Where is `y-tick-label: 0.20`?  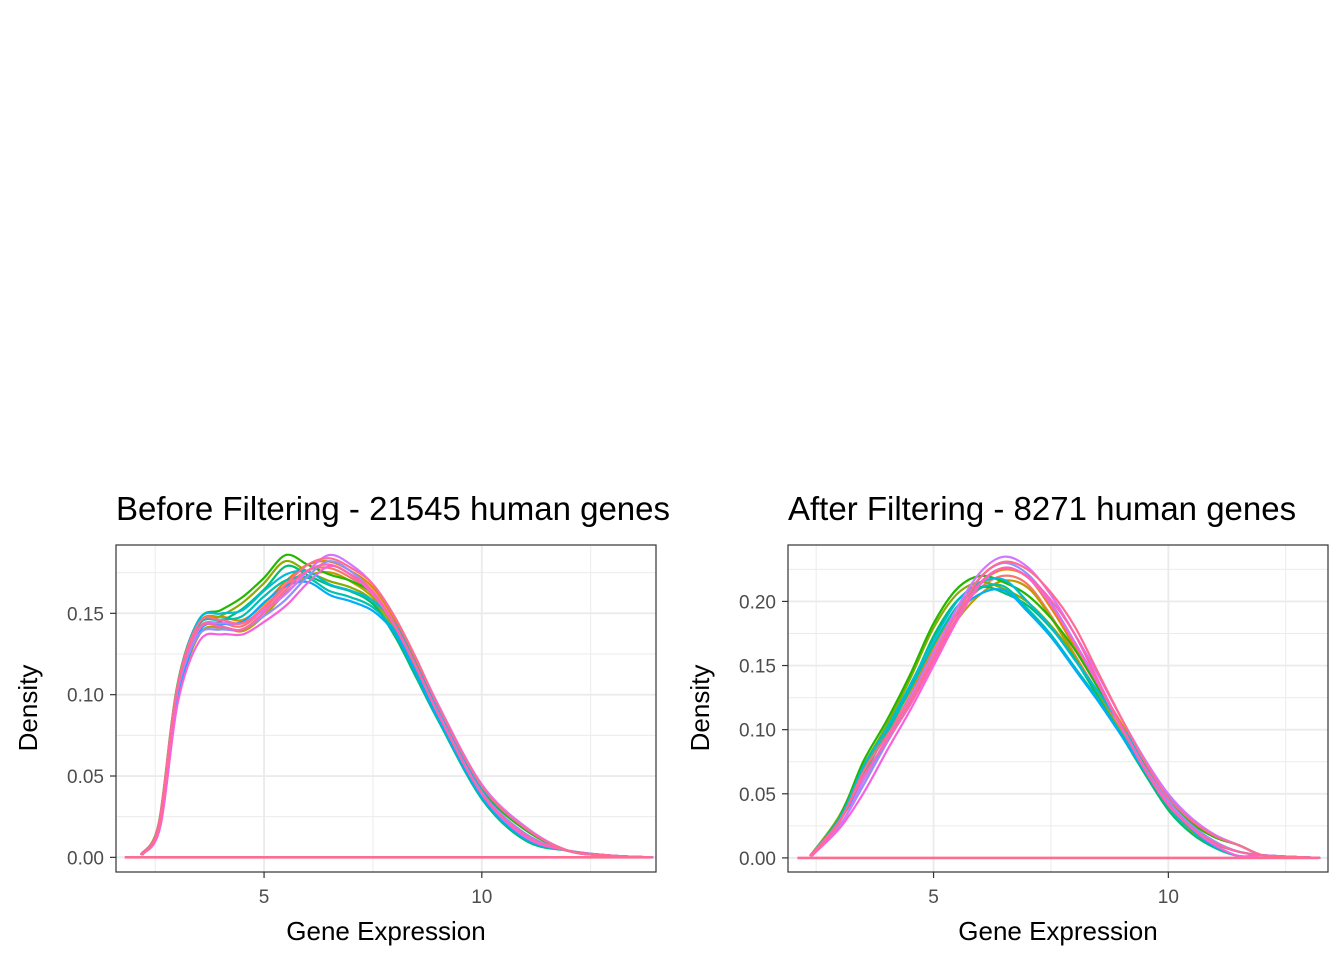
y-tick-label: 0.20 is located at coordinates (757, 602).